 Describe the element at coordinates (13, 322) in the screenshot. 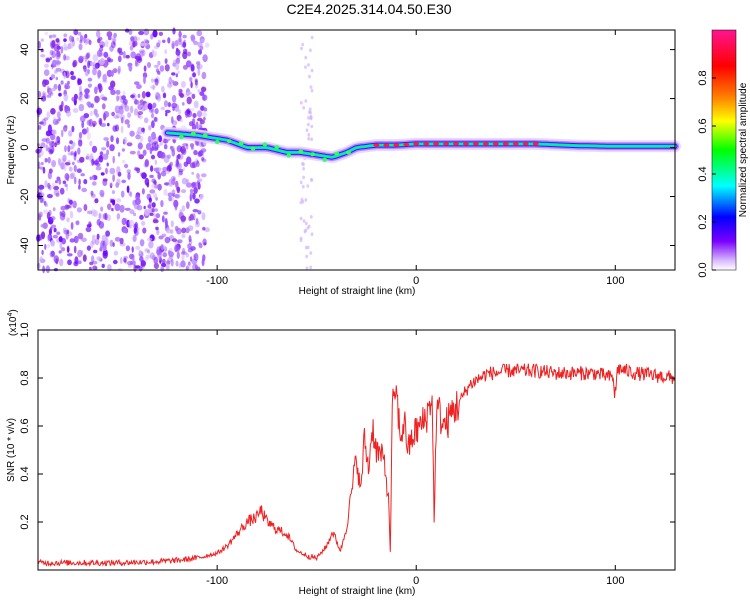

I see `snr-scale-factor: (x104)` at that location.